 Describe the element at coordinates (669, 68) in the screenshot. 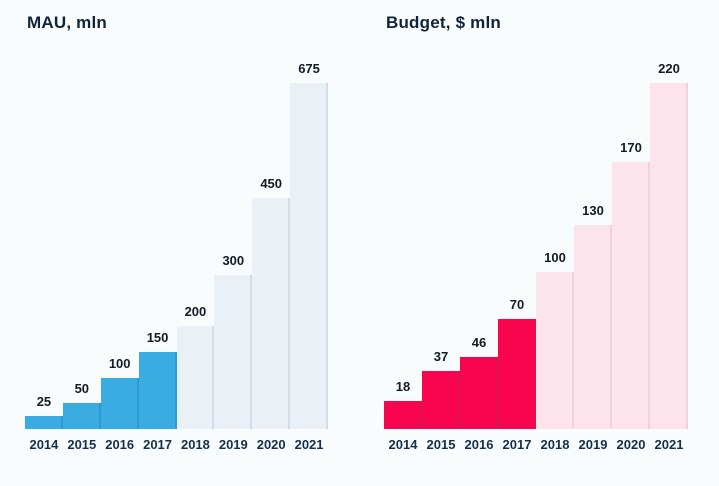

I see `value-label-2021: 220` at that location.